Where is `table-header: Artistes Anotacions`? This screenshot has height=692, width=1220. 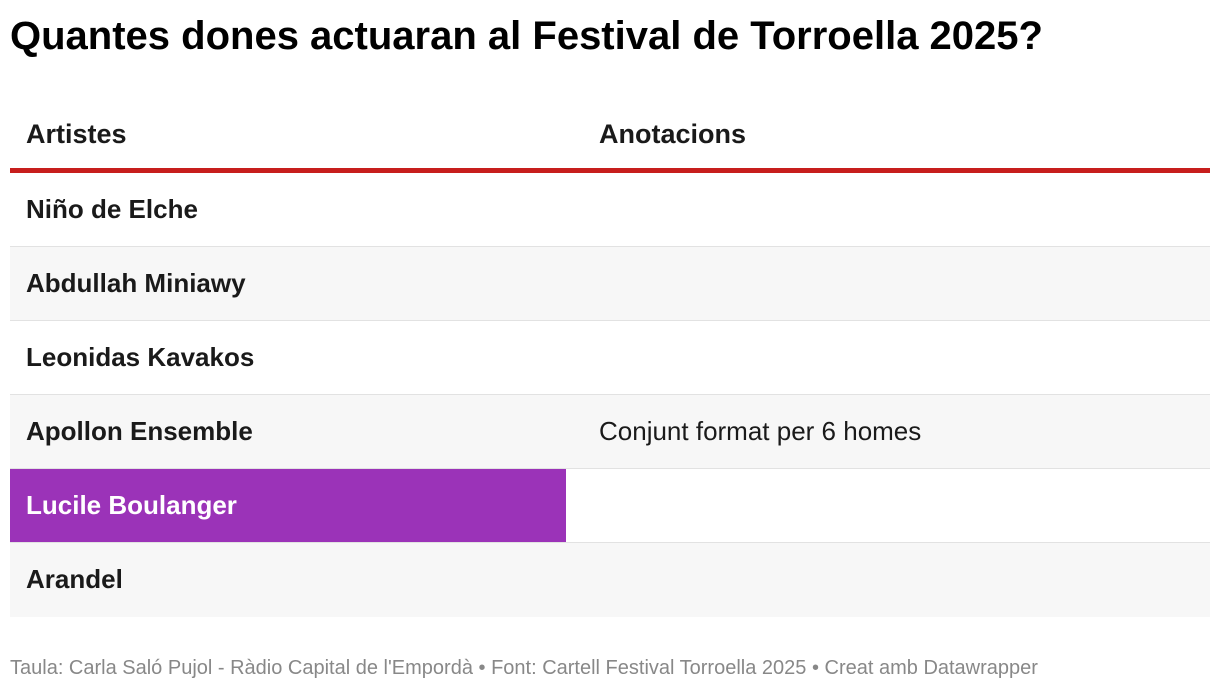
table-header: Artistes Anotacions is located at coordinates (610, 136).